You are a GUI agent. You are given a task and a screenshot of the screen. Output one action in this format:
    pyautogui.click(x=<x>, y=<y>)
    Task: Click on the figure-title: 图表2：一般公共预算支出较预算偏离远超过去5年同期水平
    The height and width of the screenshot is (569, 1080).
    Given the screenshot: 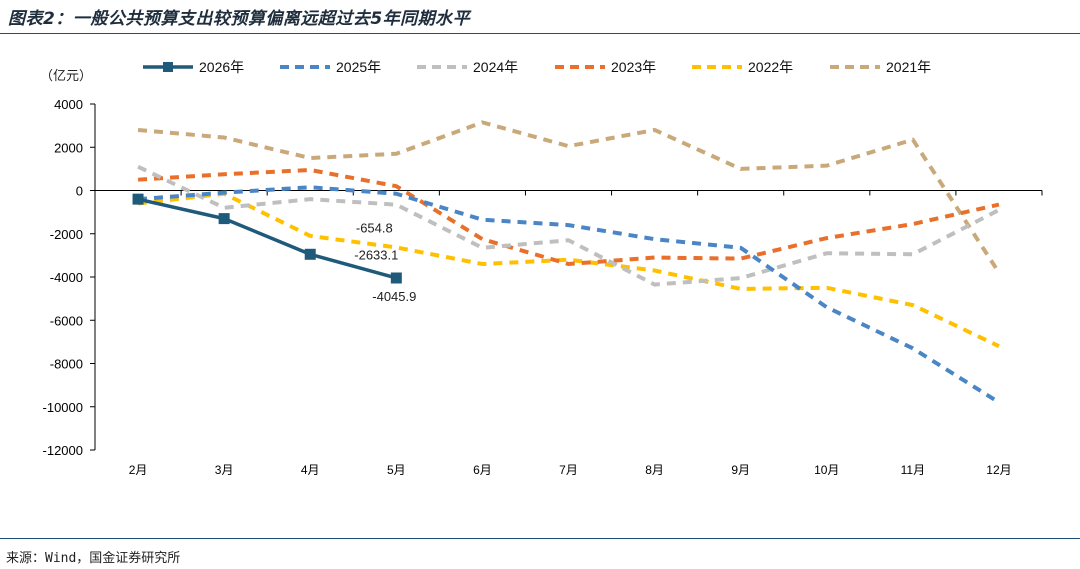 What is the action you would take?
    pyautogui.click(x=239, y=19)
    